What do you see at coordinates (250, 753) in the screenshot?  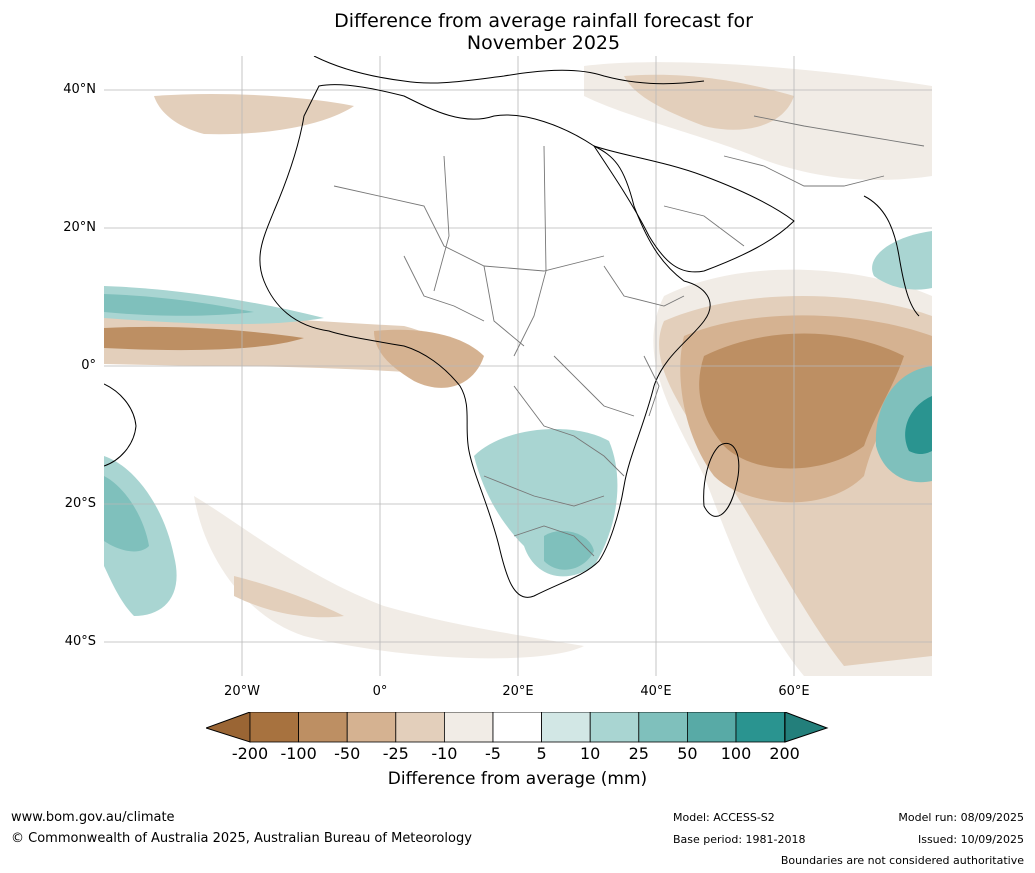 I see `colorbar-tick-label: -200` at bounding box center [250, 753].